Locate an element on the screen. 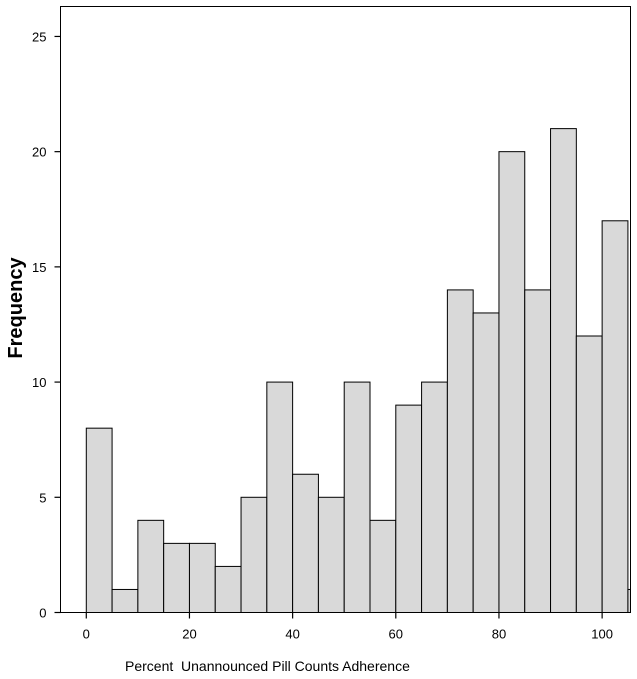 The image size is (637, 679). x-tick-label: 100 is located at coordinates (602, 634).